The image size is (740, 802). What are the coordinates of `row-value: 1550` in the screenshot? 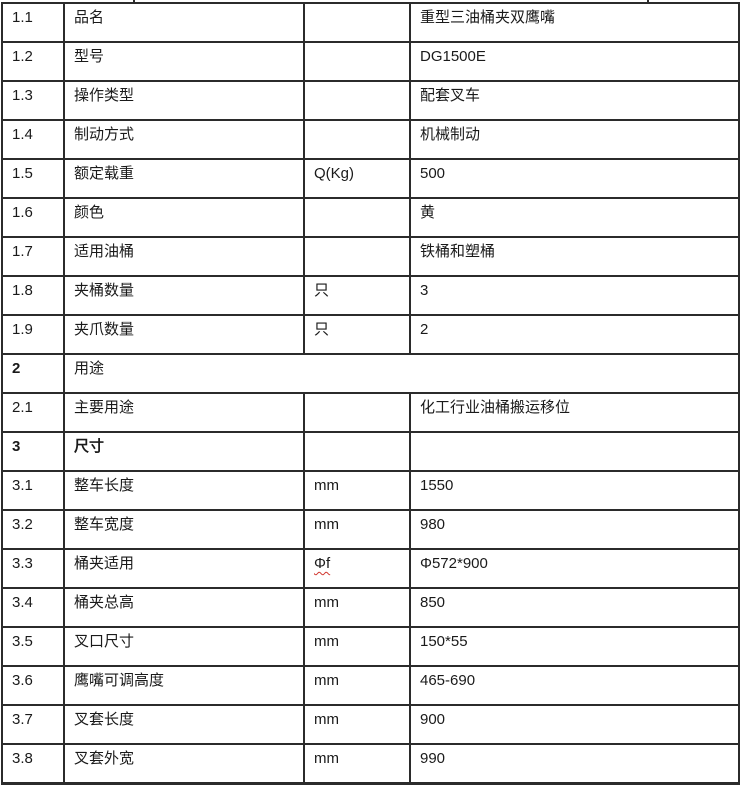 It's located at (574, 490).